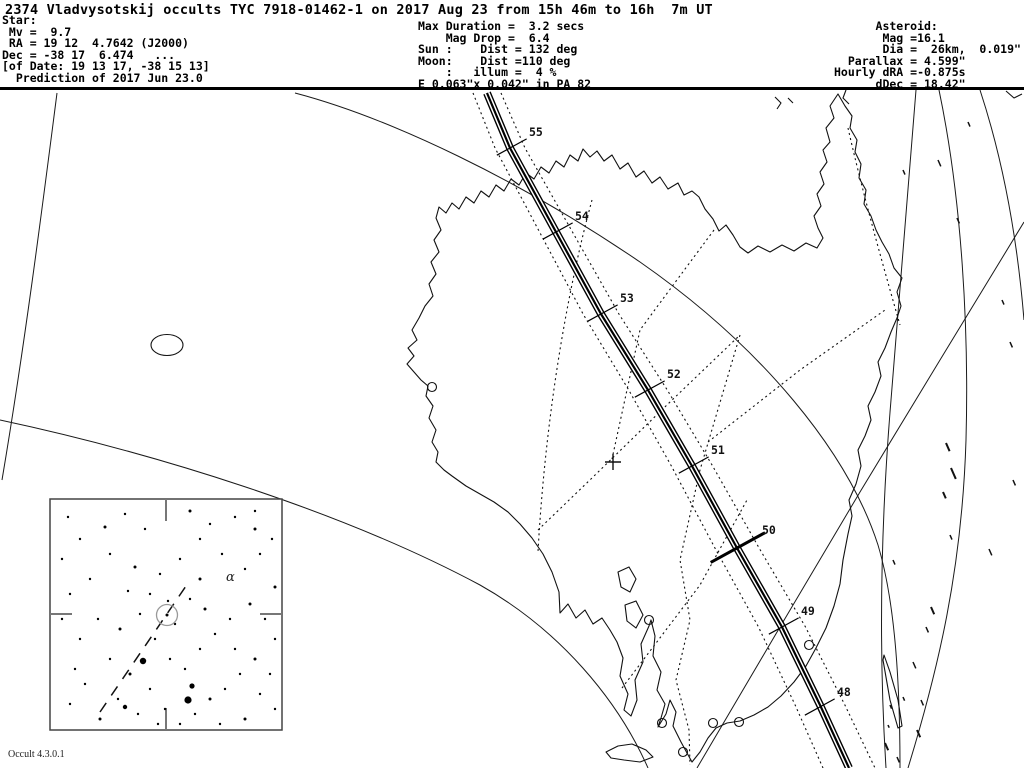 This screenshot has height=768, width=1024. I want to click on border-29s, so click(796, 376).